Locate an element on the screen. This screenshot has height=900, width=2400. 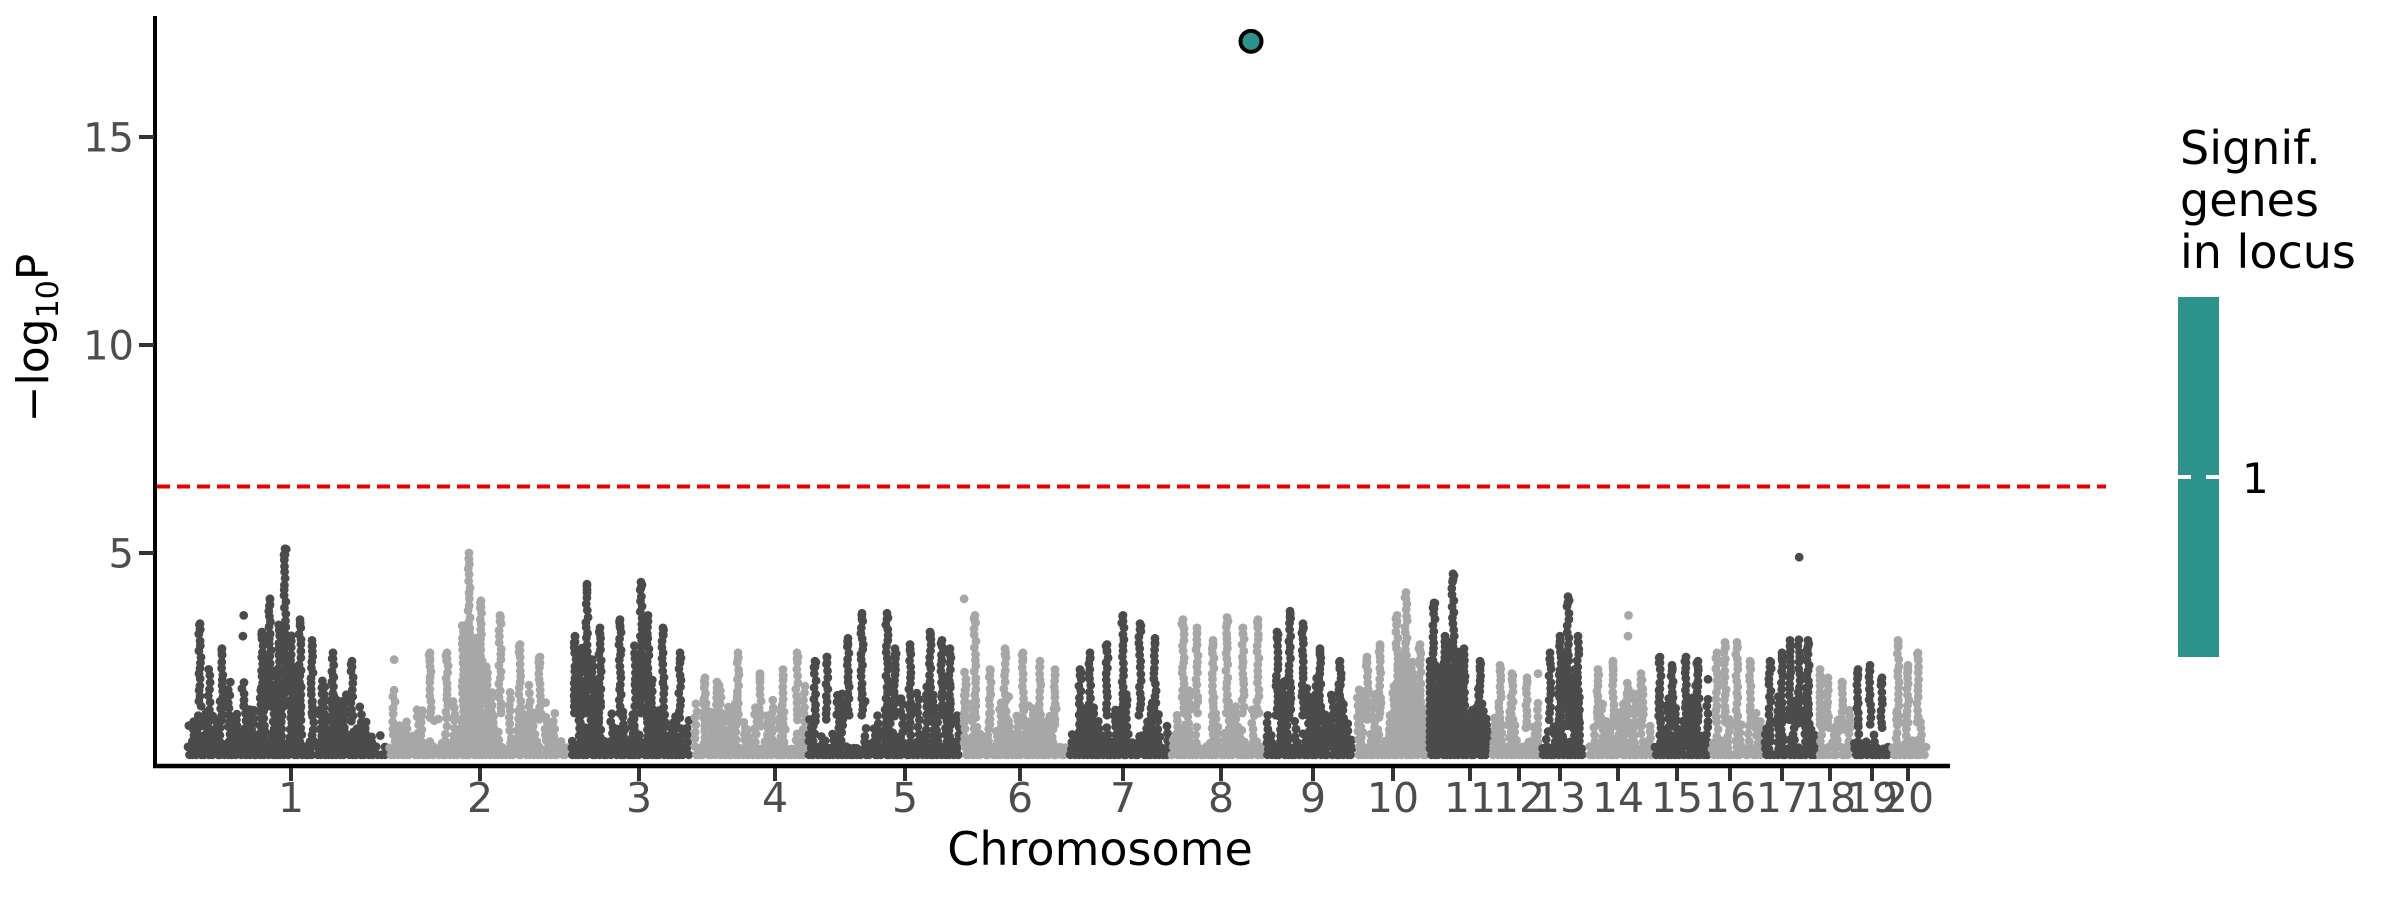
chromosome-tick-label: 1 is located at coordinates (291, 798).